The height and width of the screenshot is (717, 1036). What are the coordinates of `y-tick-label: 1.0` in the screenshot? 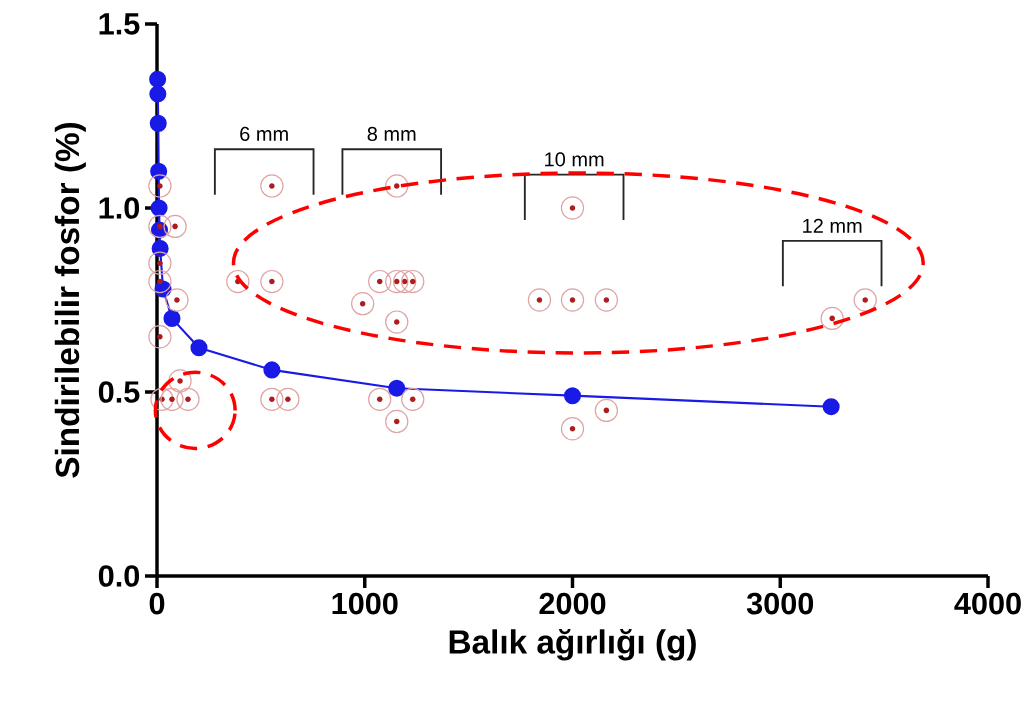 It's located at (119, 208).